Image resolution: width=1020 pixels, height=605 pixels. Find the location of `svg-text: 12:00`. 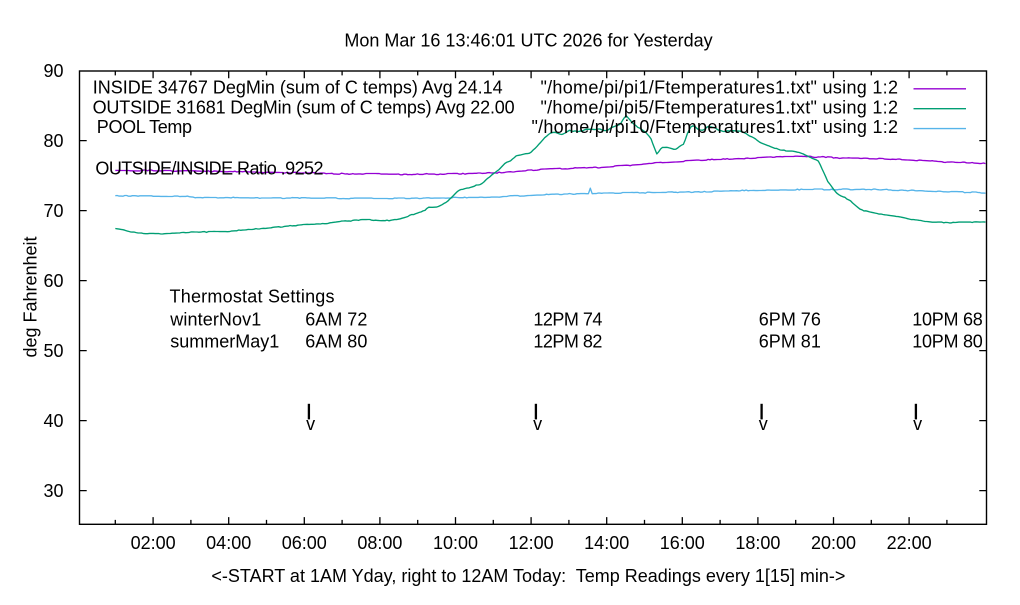

svg-text: 12:00 is located at coordinates (531, 543).